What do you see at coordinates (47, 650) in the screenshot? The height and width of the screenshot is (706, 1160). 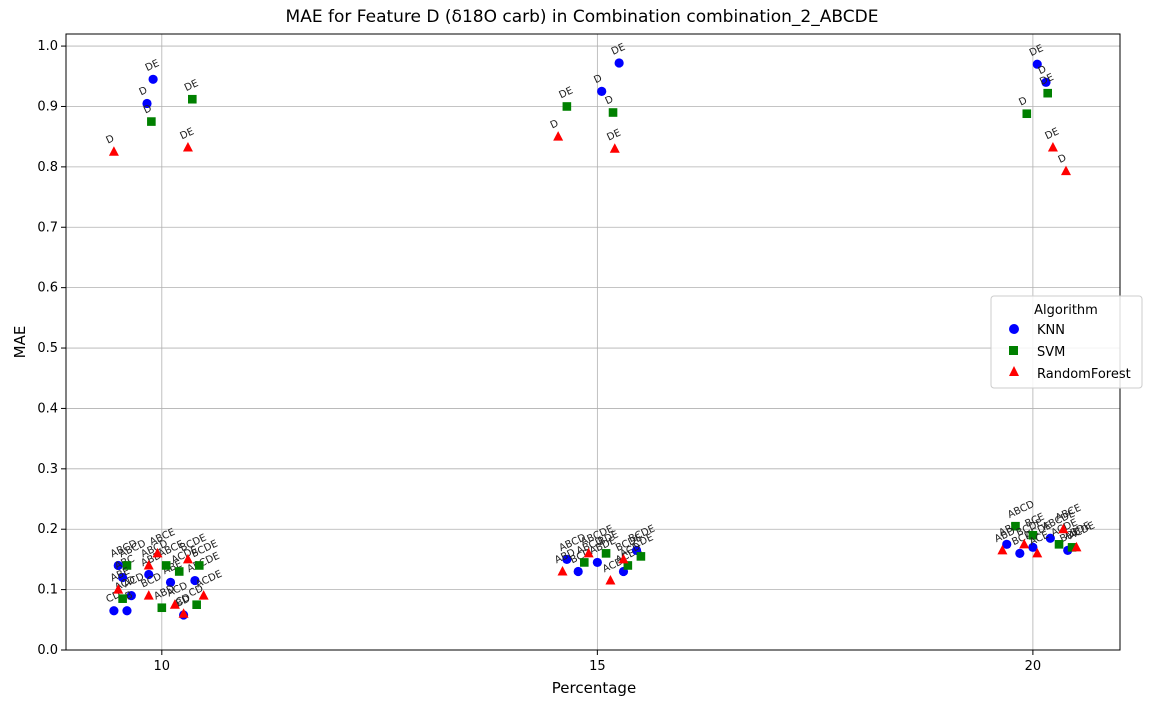 I see `y-tick-label: 0.0` at bounding box center [47, 650].